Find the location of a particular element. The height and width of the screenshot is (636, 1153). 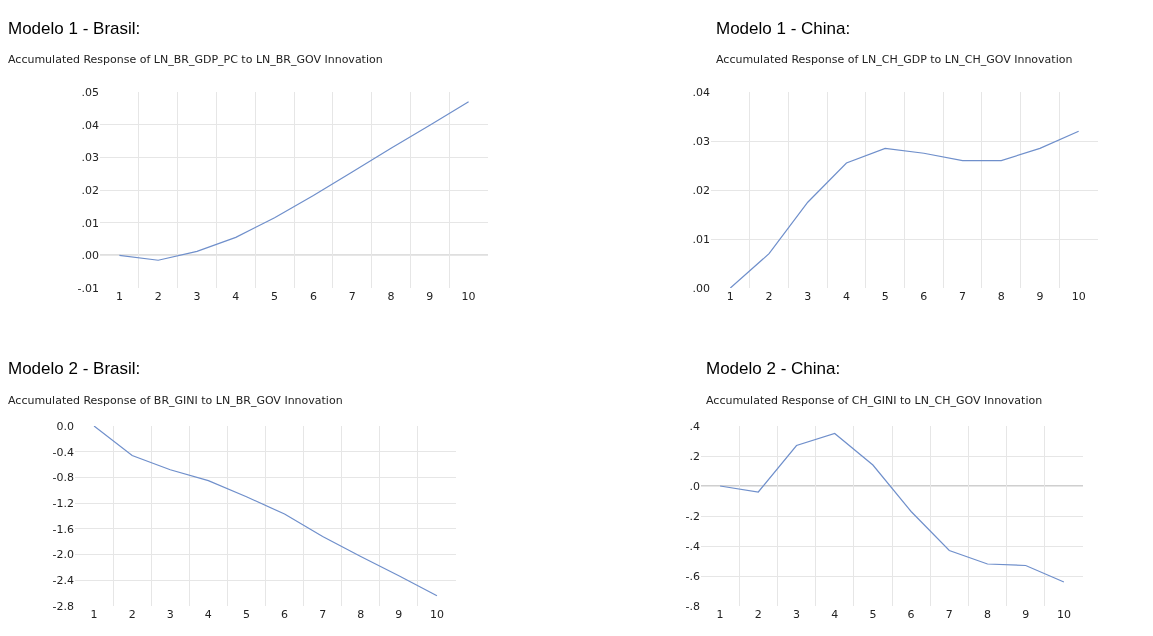

y-tick-label: -.2 is located at coordinates (692, 516).